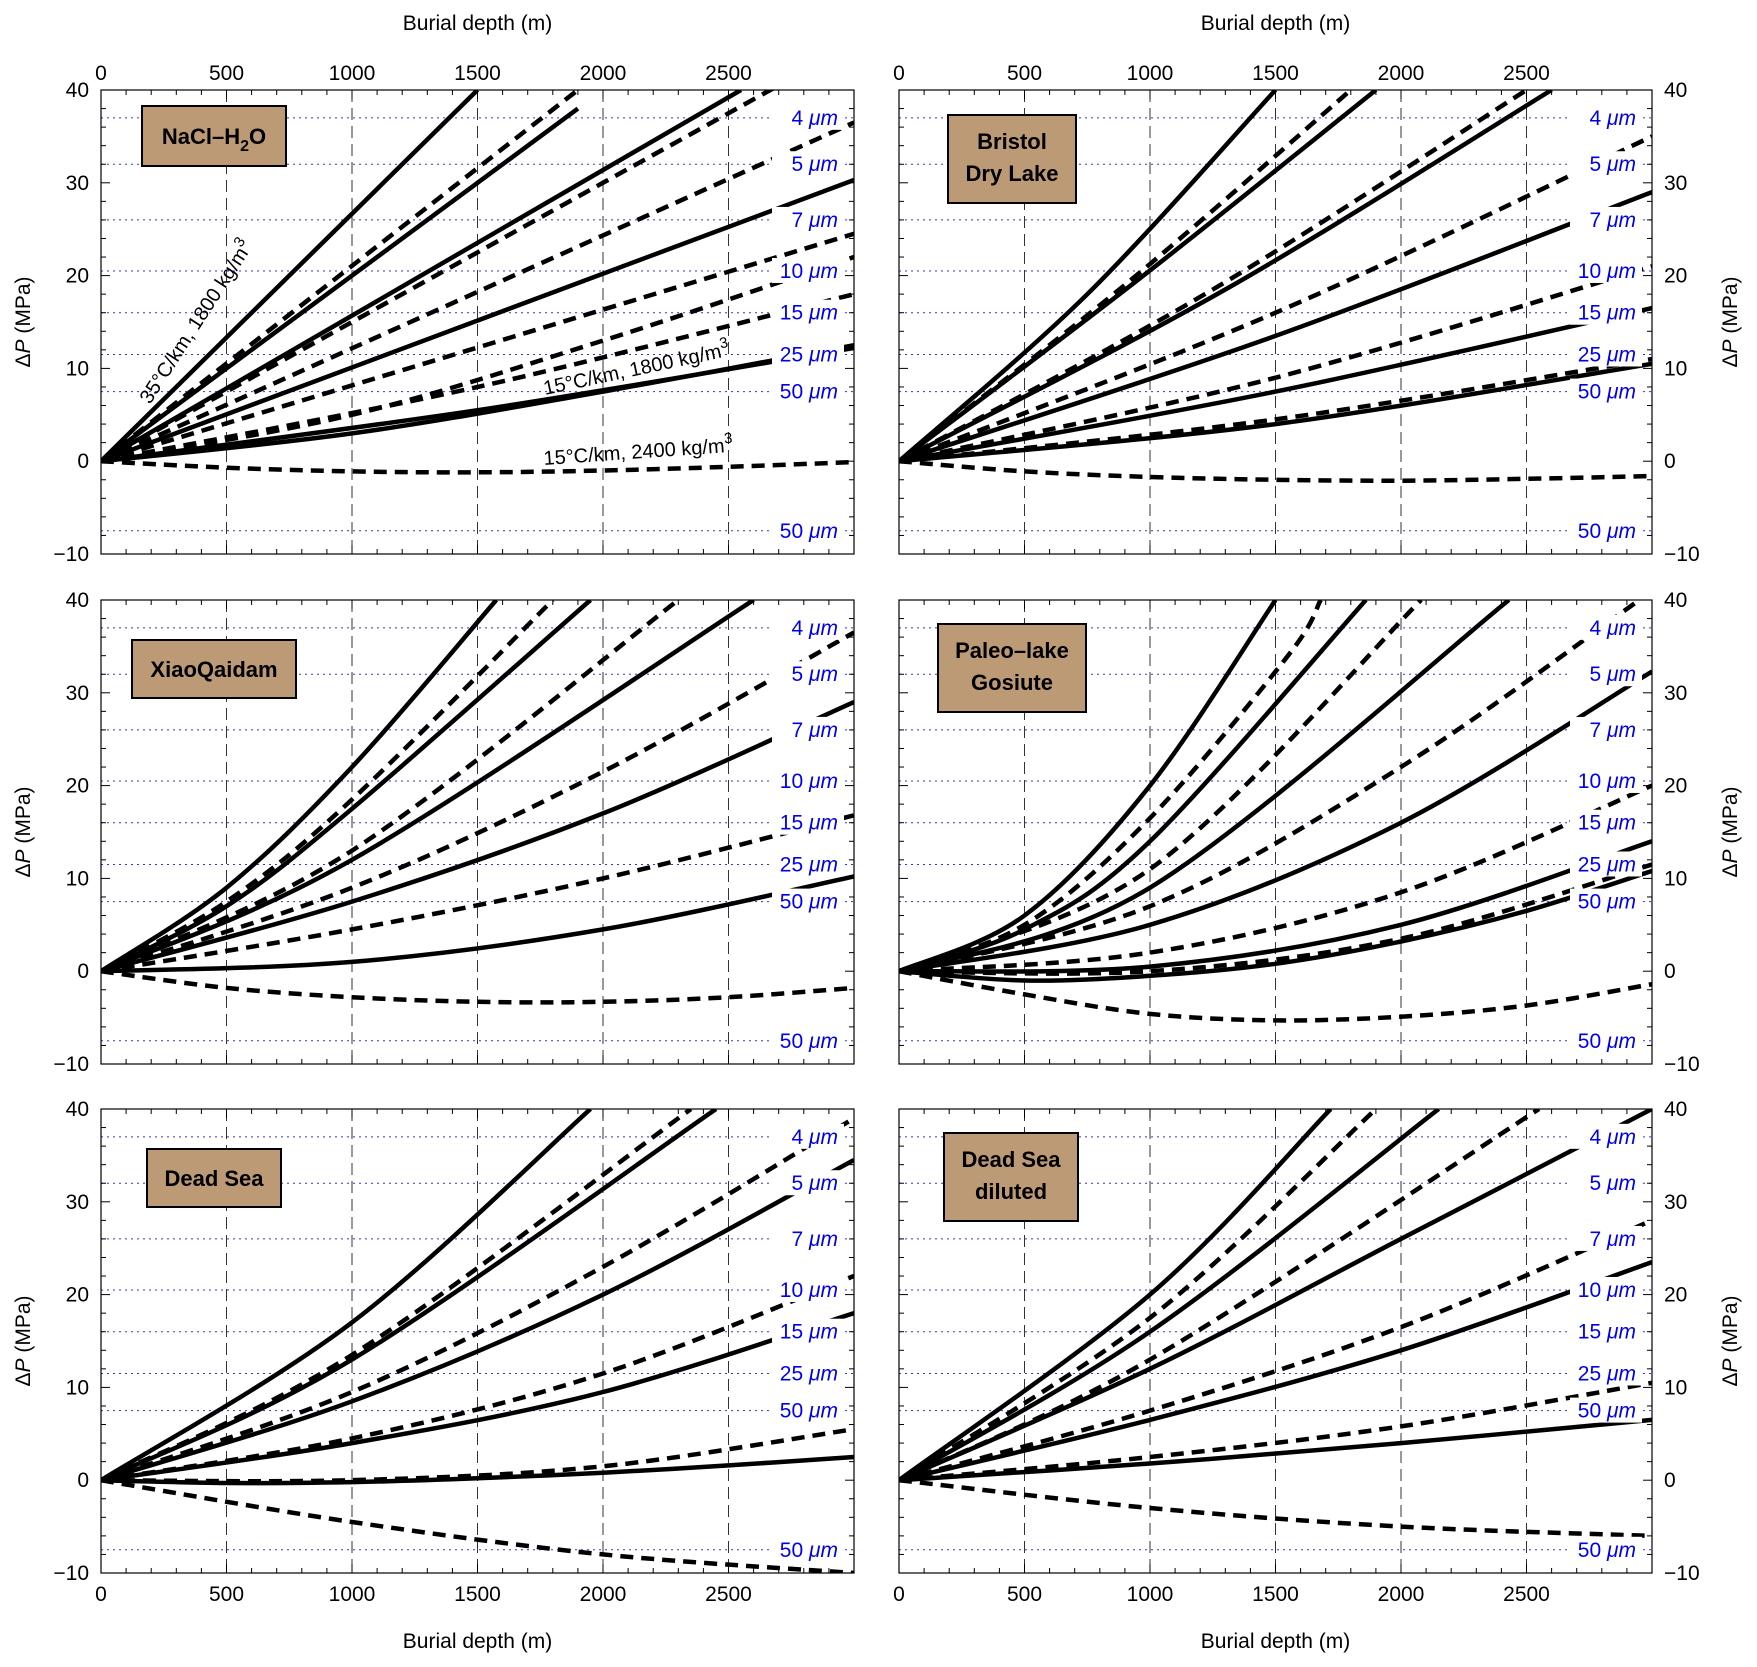  What do you see at coordinates (244, 146) in the screenshot?
I see `panel-label-subscript: 2` at bounding box center [244, 146].